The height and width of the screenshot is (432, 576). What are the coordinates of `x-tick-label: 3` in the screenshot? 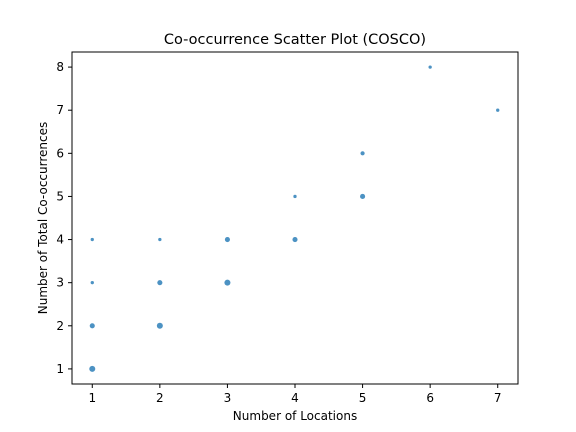 It's located at (228, 398).